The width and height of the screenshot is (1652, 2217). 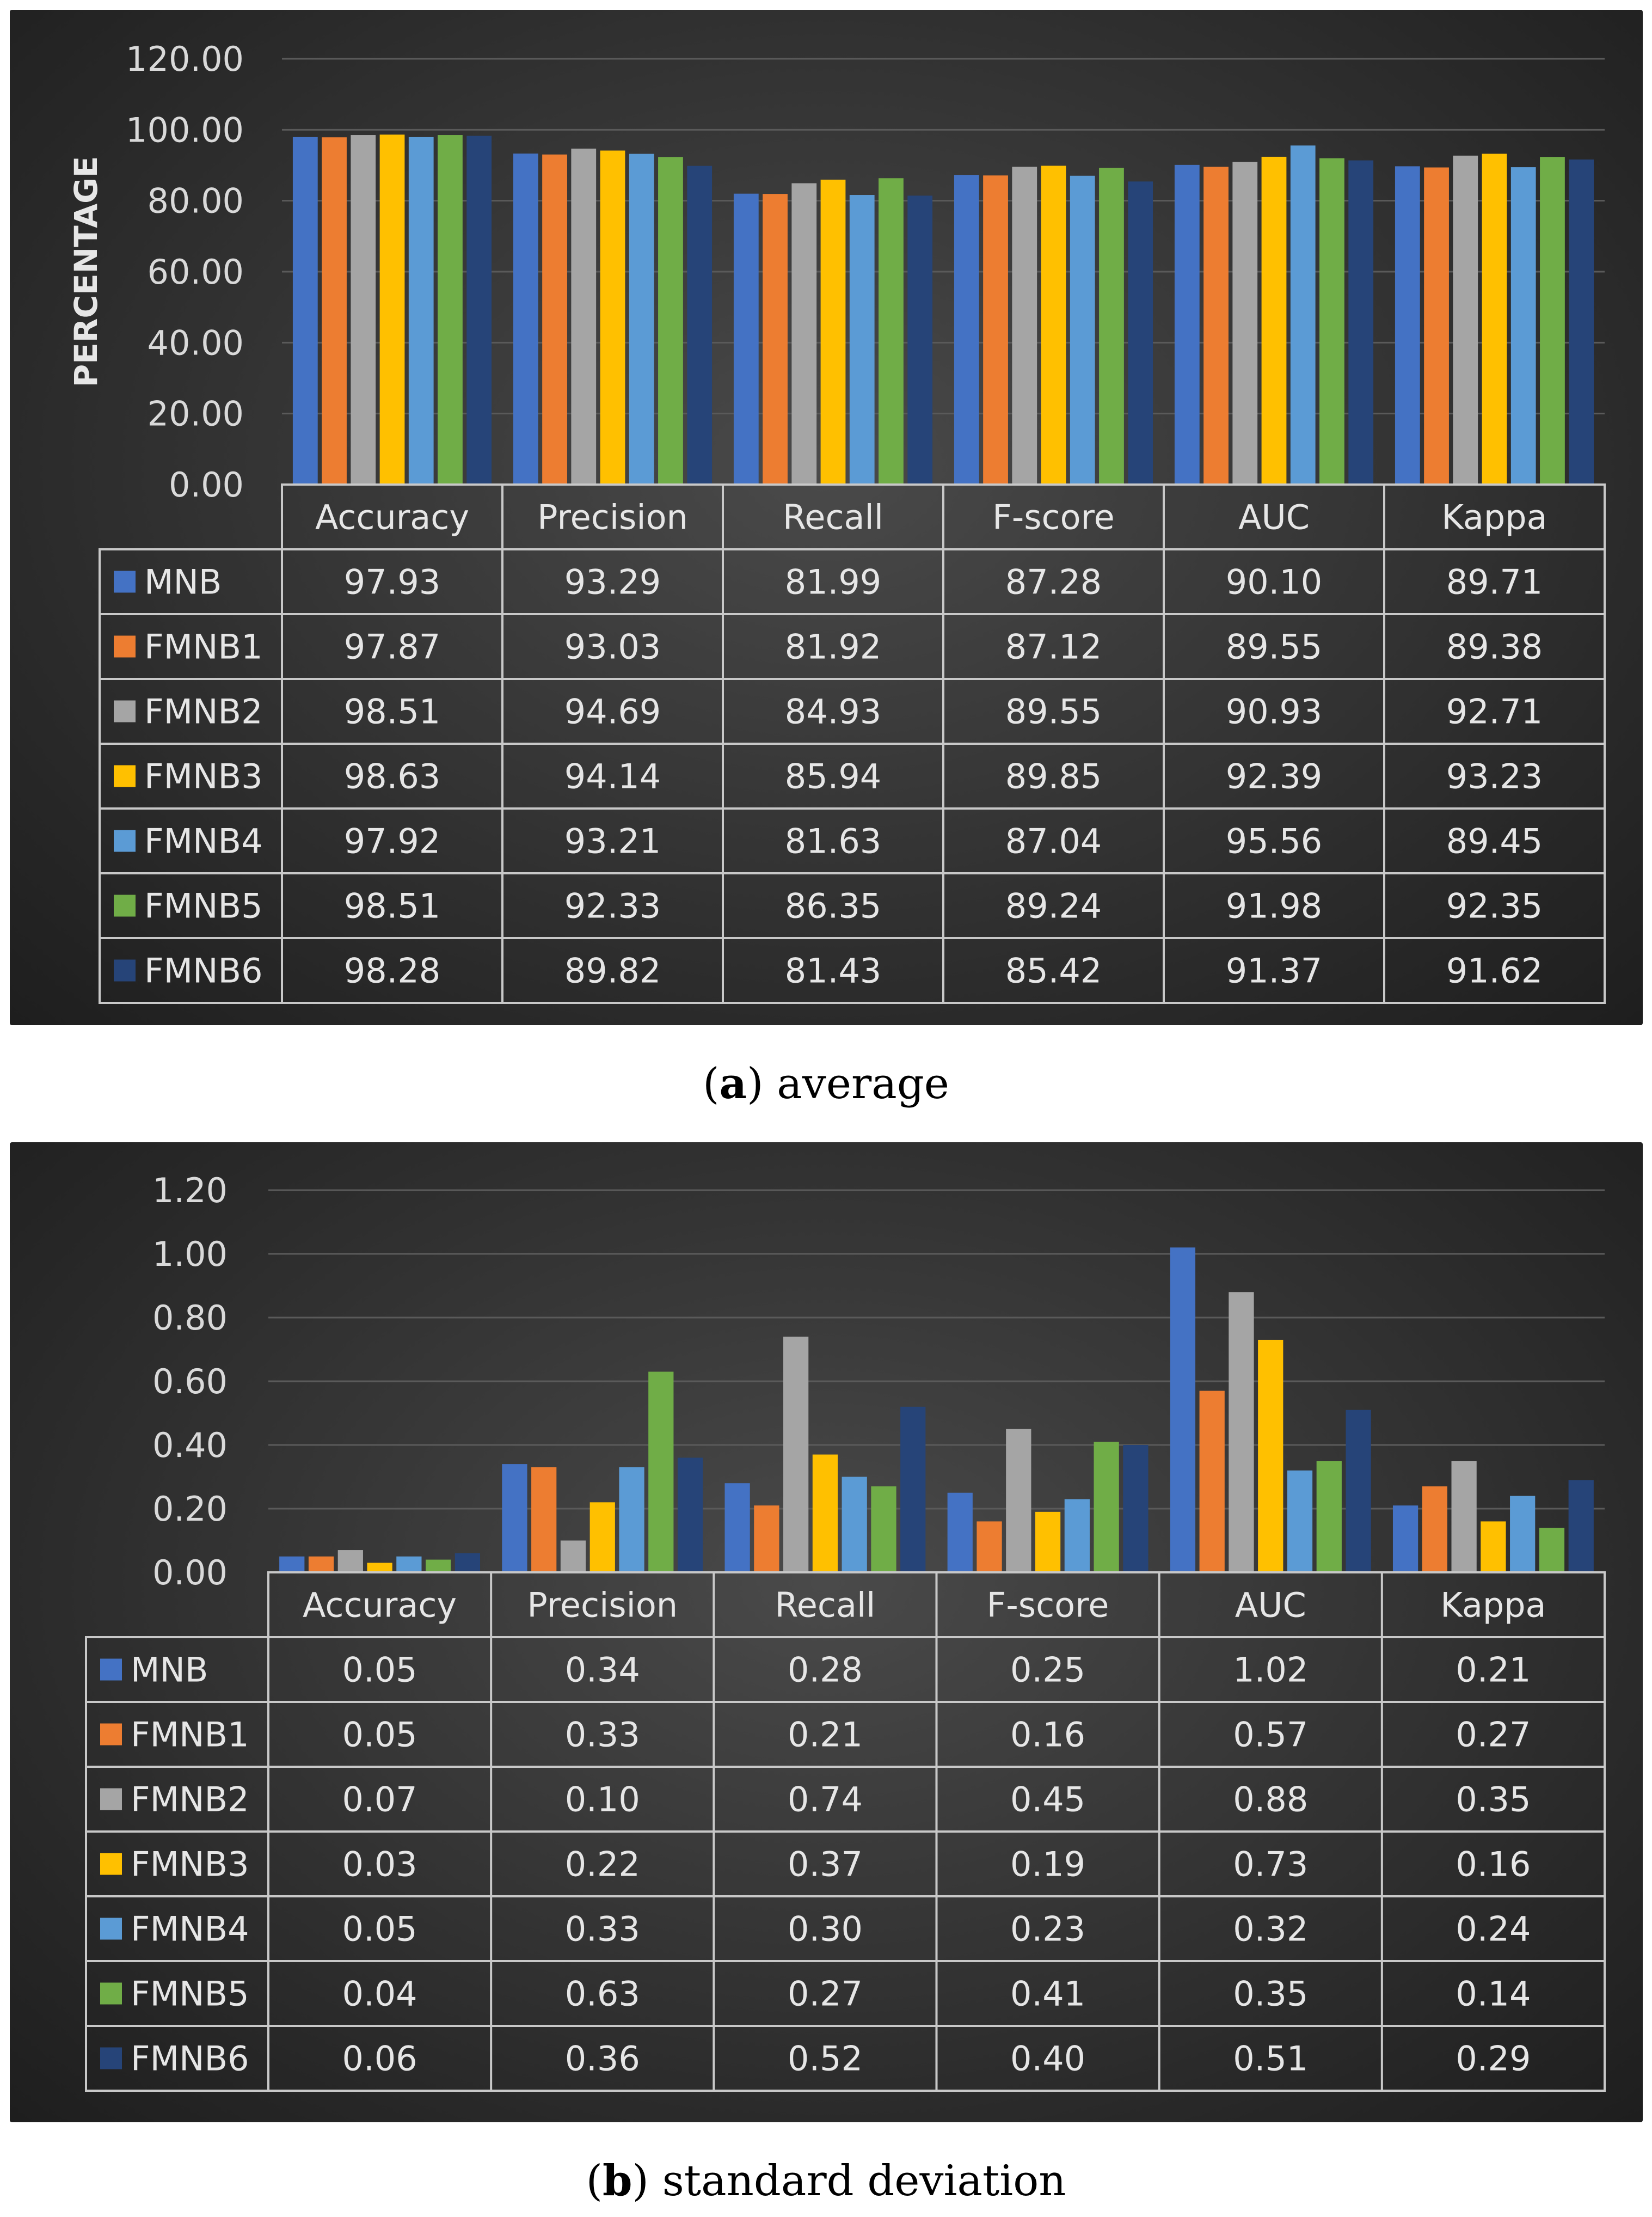 What do you see at coordinates (196, 343) in the screenshot?
I see `y-tick-label: 40.00` at bounding box center [196, 343].